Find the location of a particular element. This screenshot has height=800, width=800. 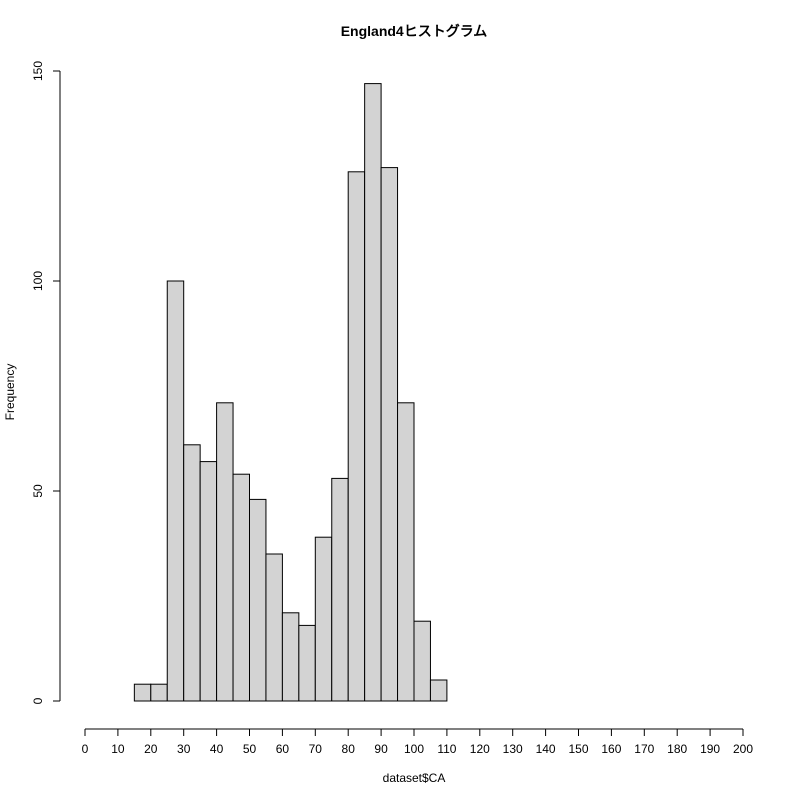

x-tick-label: 40 is located at coordinates (217, 749).